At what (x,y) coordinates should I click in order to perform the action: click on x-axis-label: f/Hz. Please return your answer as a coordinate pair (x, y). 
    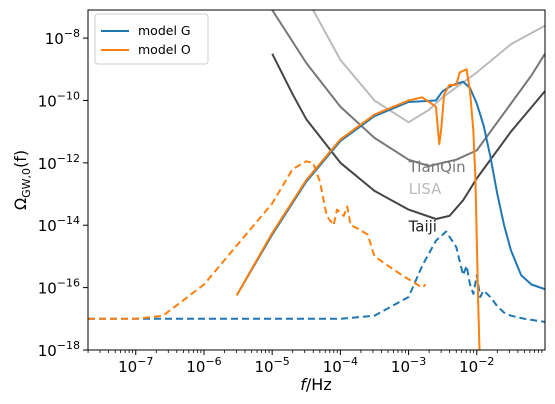
    Looking at the image, I should click on (315, 384).